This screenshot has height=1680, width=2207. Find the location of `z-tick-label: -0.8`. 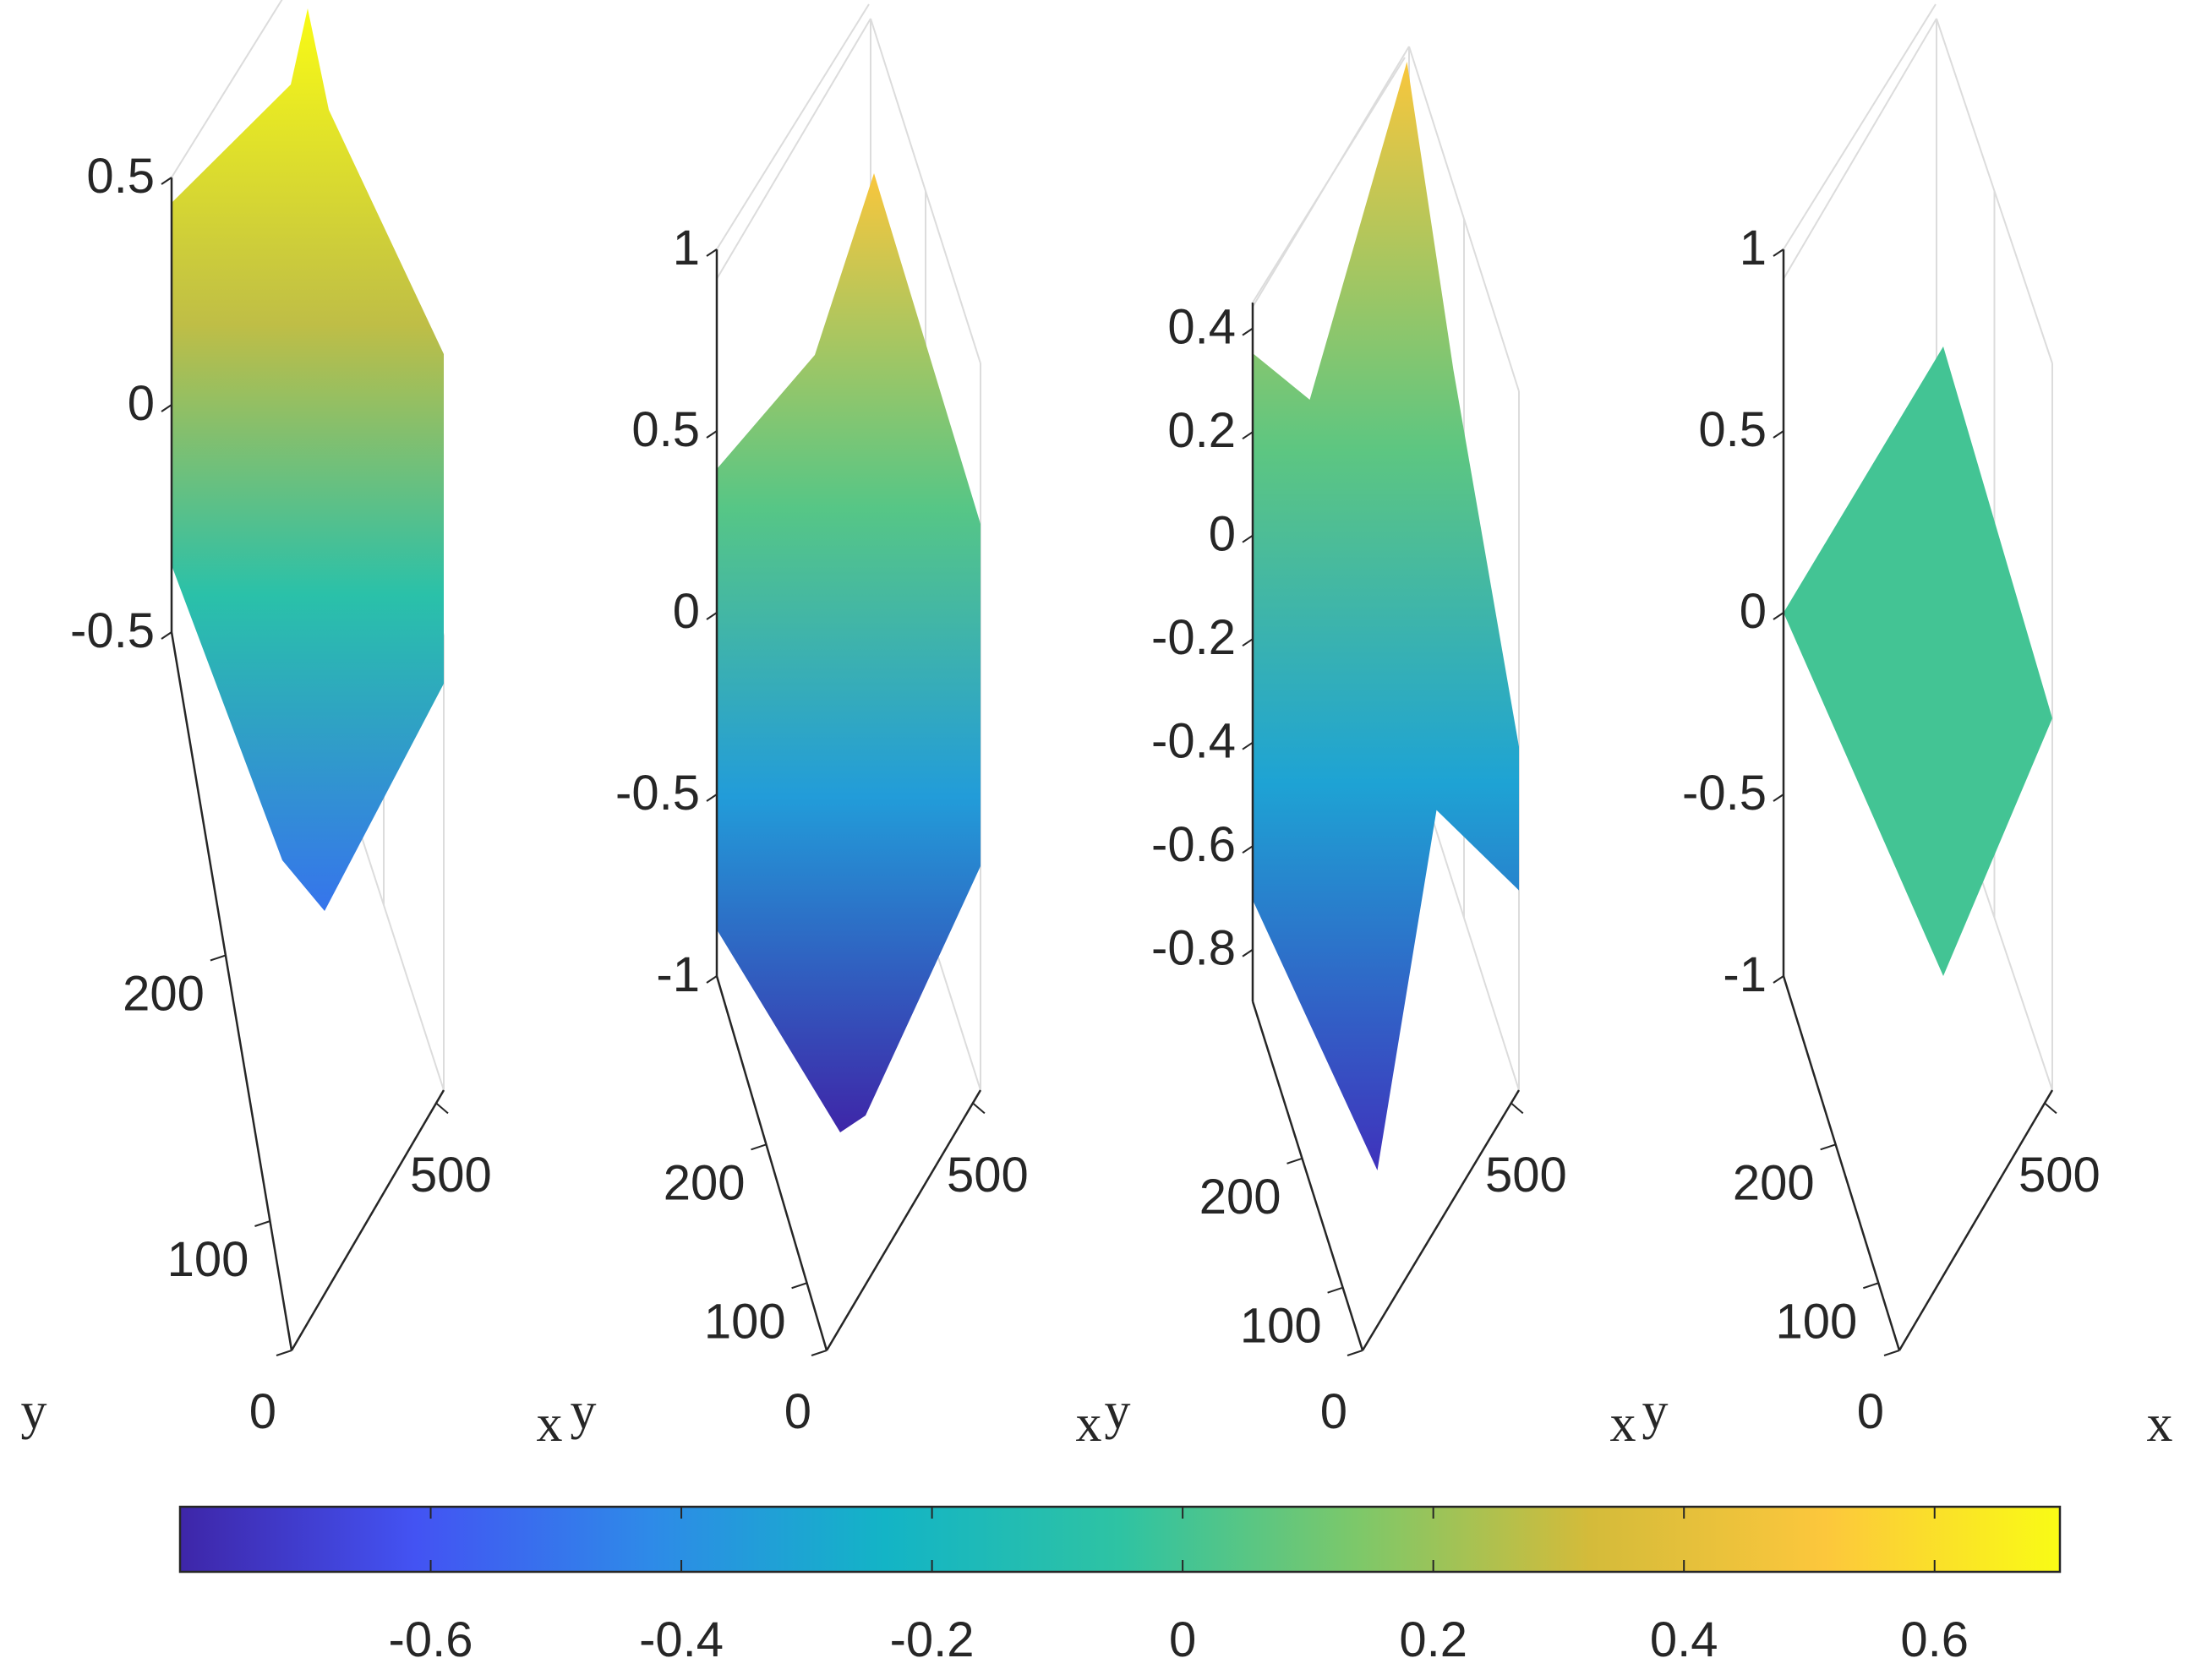

z-tick-label: -0.8 is located at coordinates (1193, 948).